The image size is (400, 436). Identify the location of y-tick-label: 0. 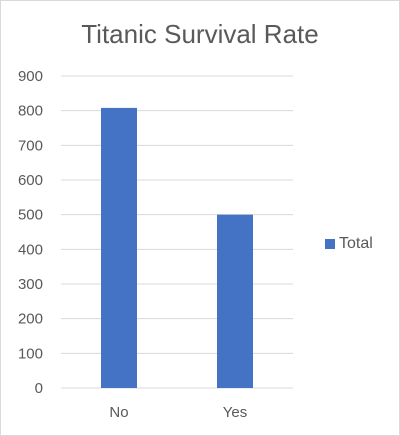
(39, 388).